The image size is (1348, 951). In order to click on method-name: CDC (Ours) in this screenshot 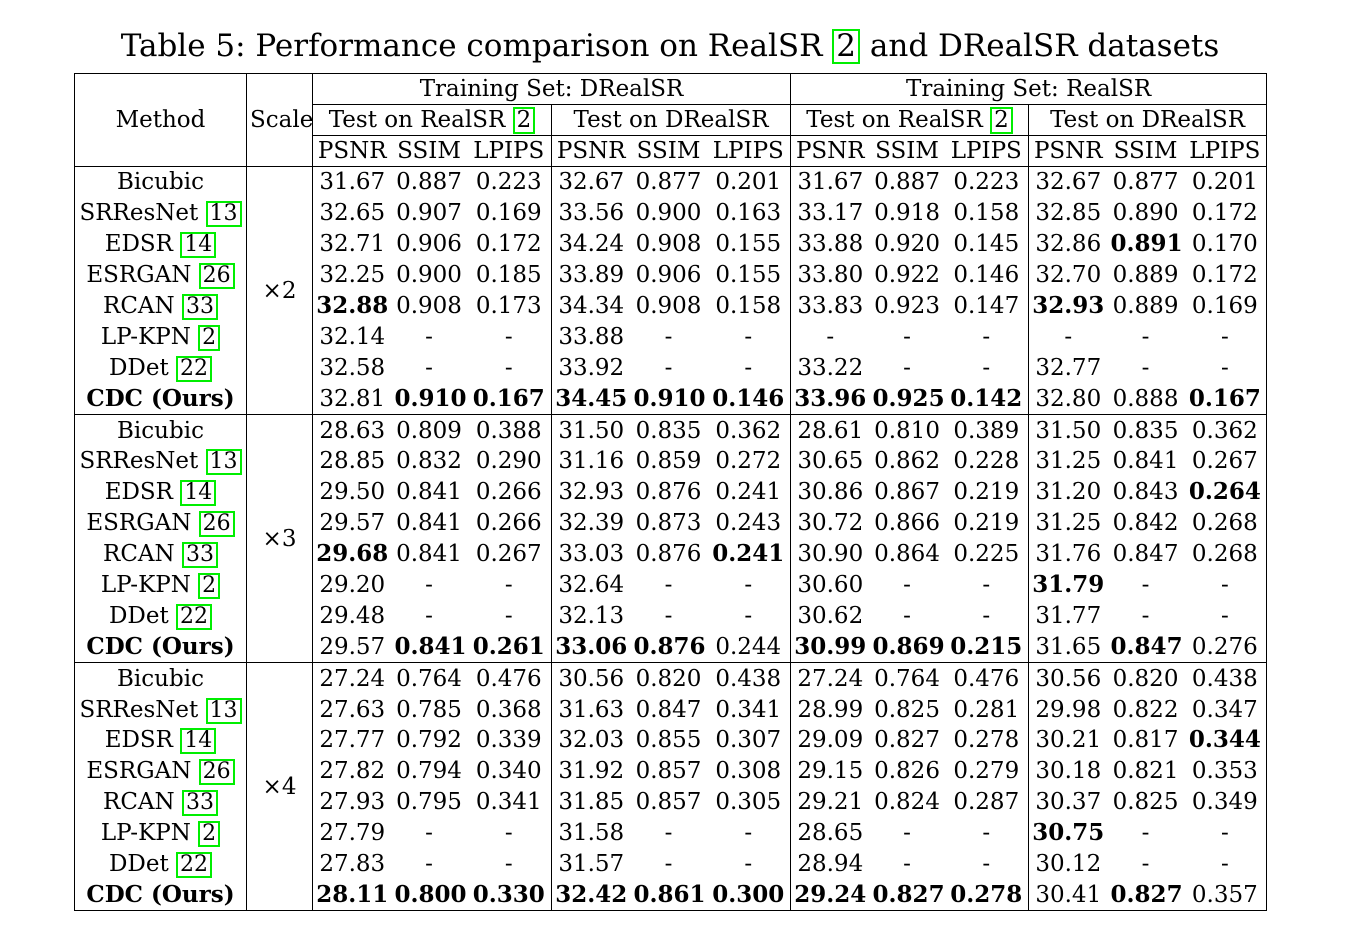, I will do `click(160, 894)`.